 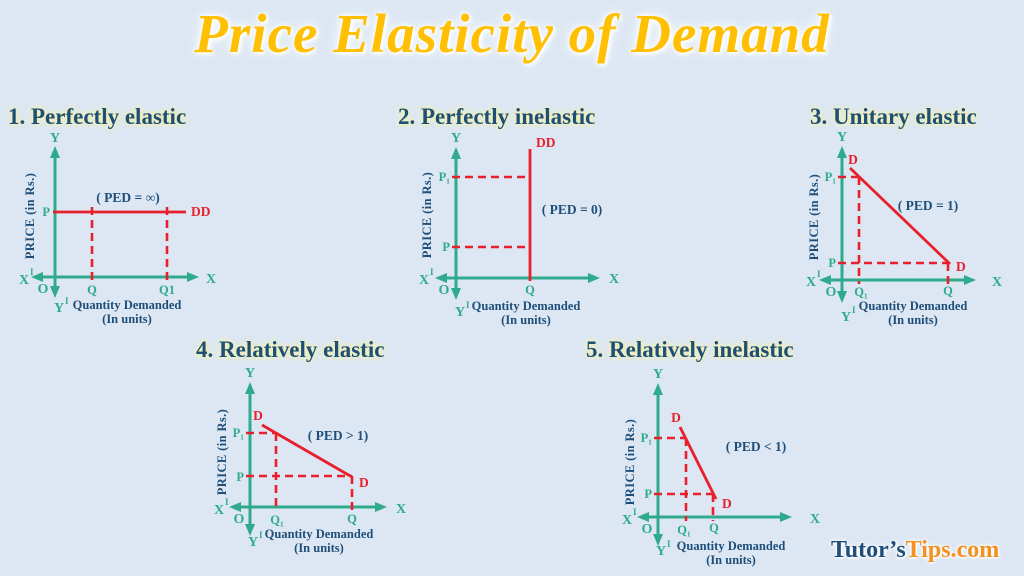 What do you see at coordinates (961, 266) in the screenshot?
I see `curve-label-d-bottom: D` at bounding box center [961, 266].